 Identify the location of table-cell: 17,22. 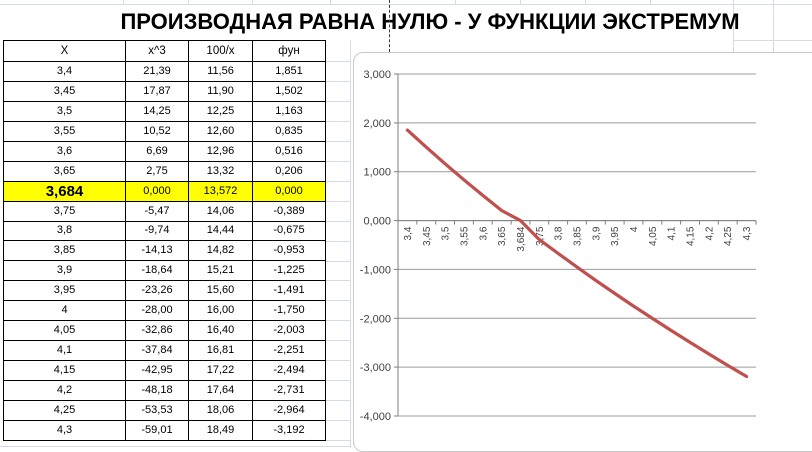
(220, 370).